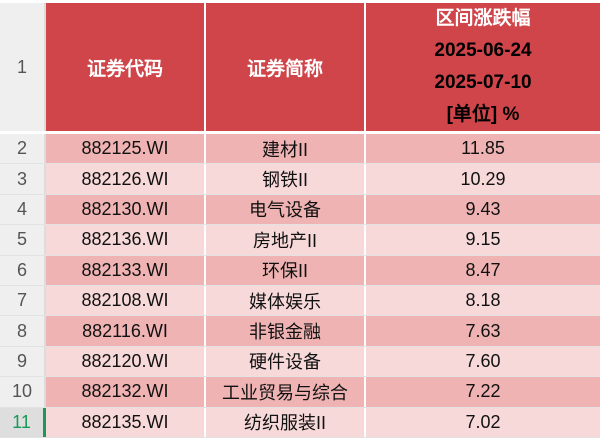 Image resolution: width=600 pixels, height=438 pixels. I want to click on cell-code: 882126.WI, so click(126, 179).